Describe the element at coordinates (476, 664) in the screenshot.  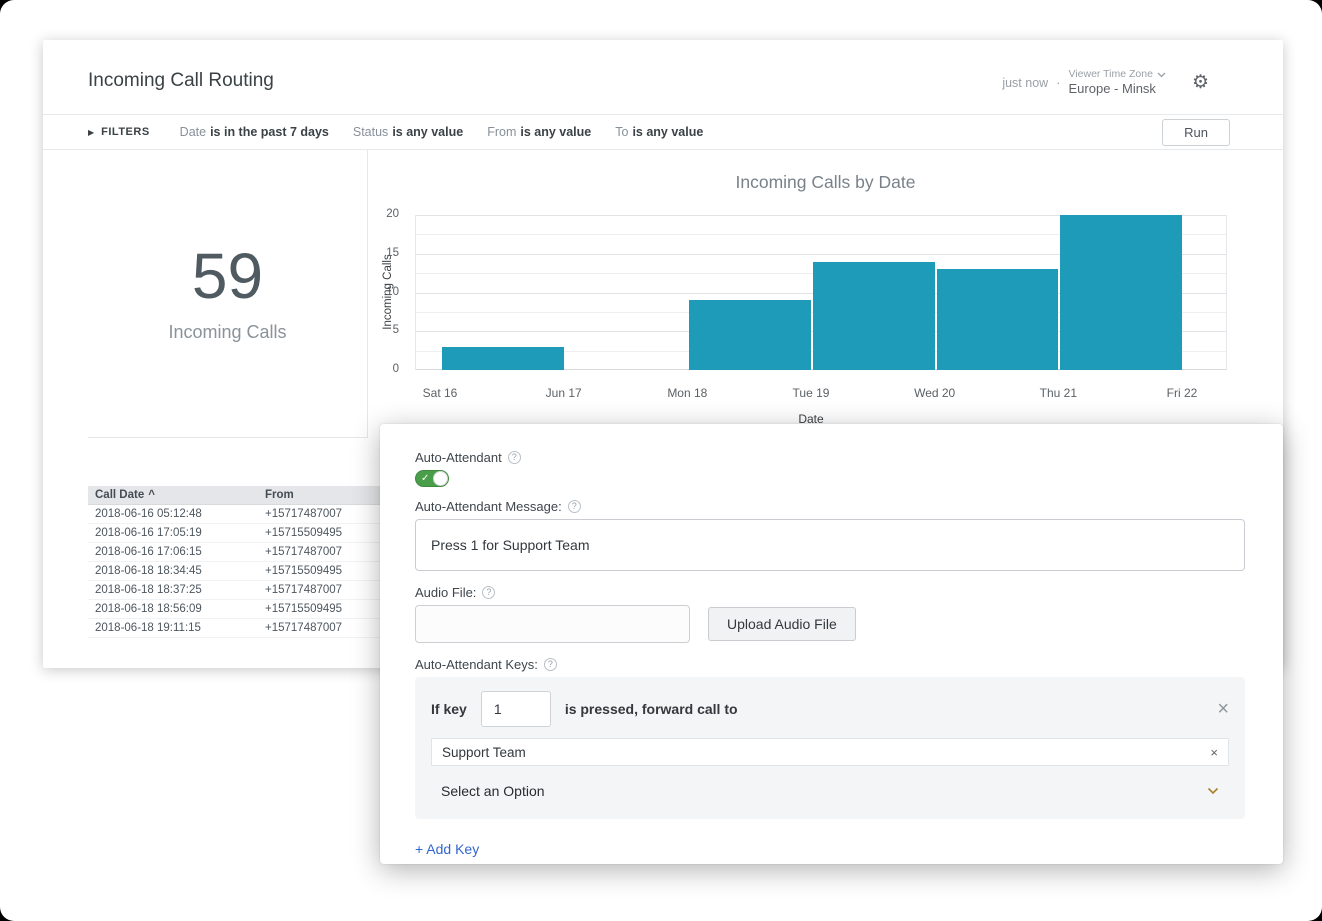
I see `keys-label: Auto-Attendant Keys:` at that location.